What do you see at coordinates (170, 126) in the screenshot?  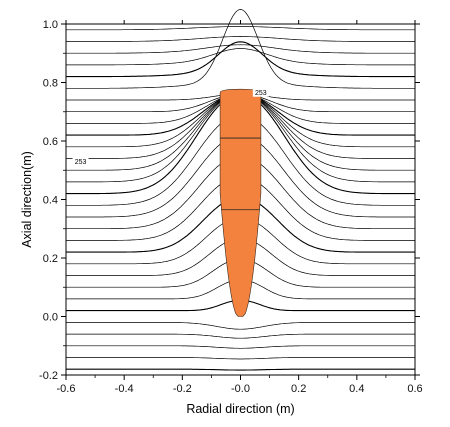 I see `contour-labels: 253 253` at bounding box center [170, 126].